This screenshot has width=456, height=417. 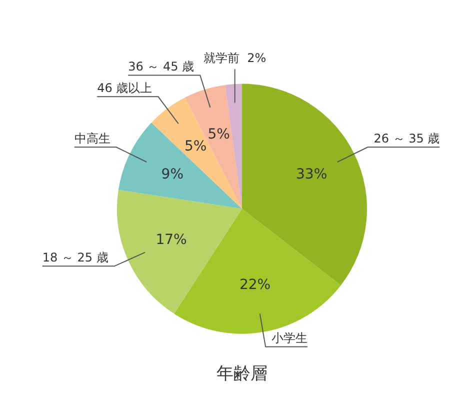 I want to click on slice-label: 小学生, so click(x=290, y=337).